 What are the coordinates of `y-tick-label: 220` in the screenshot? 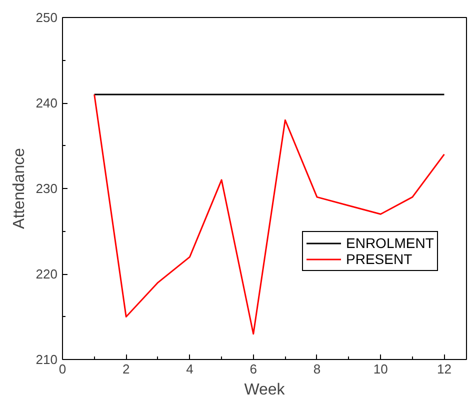 It's located at (47, 274).